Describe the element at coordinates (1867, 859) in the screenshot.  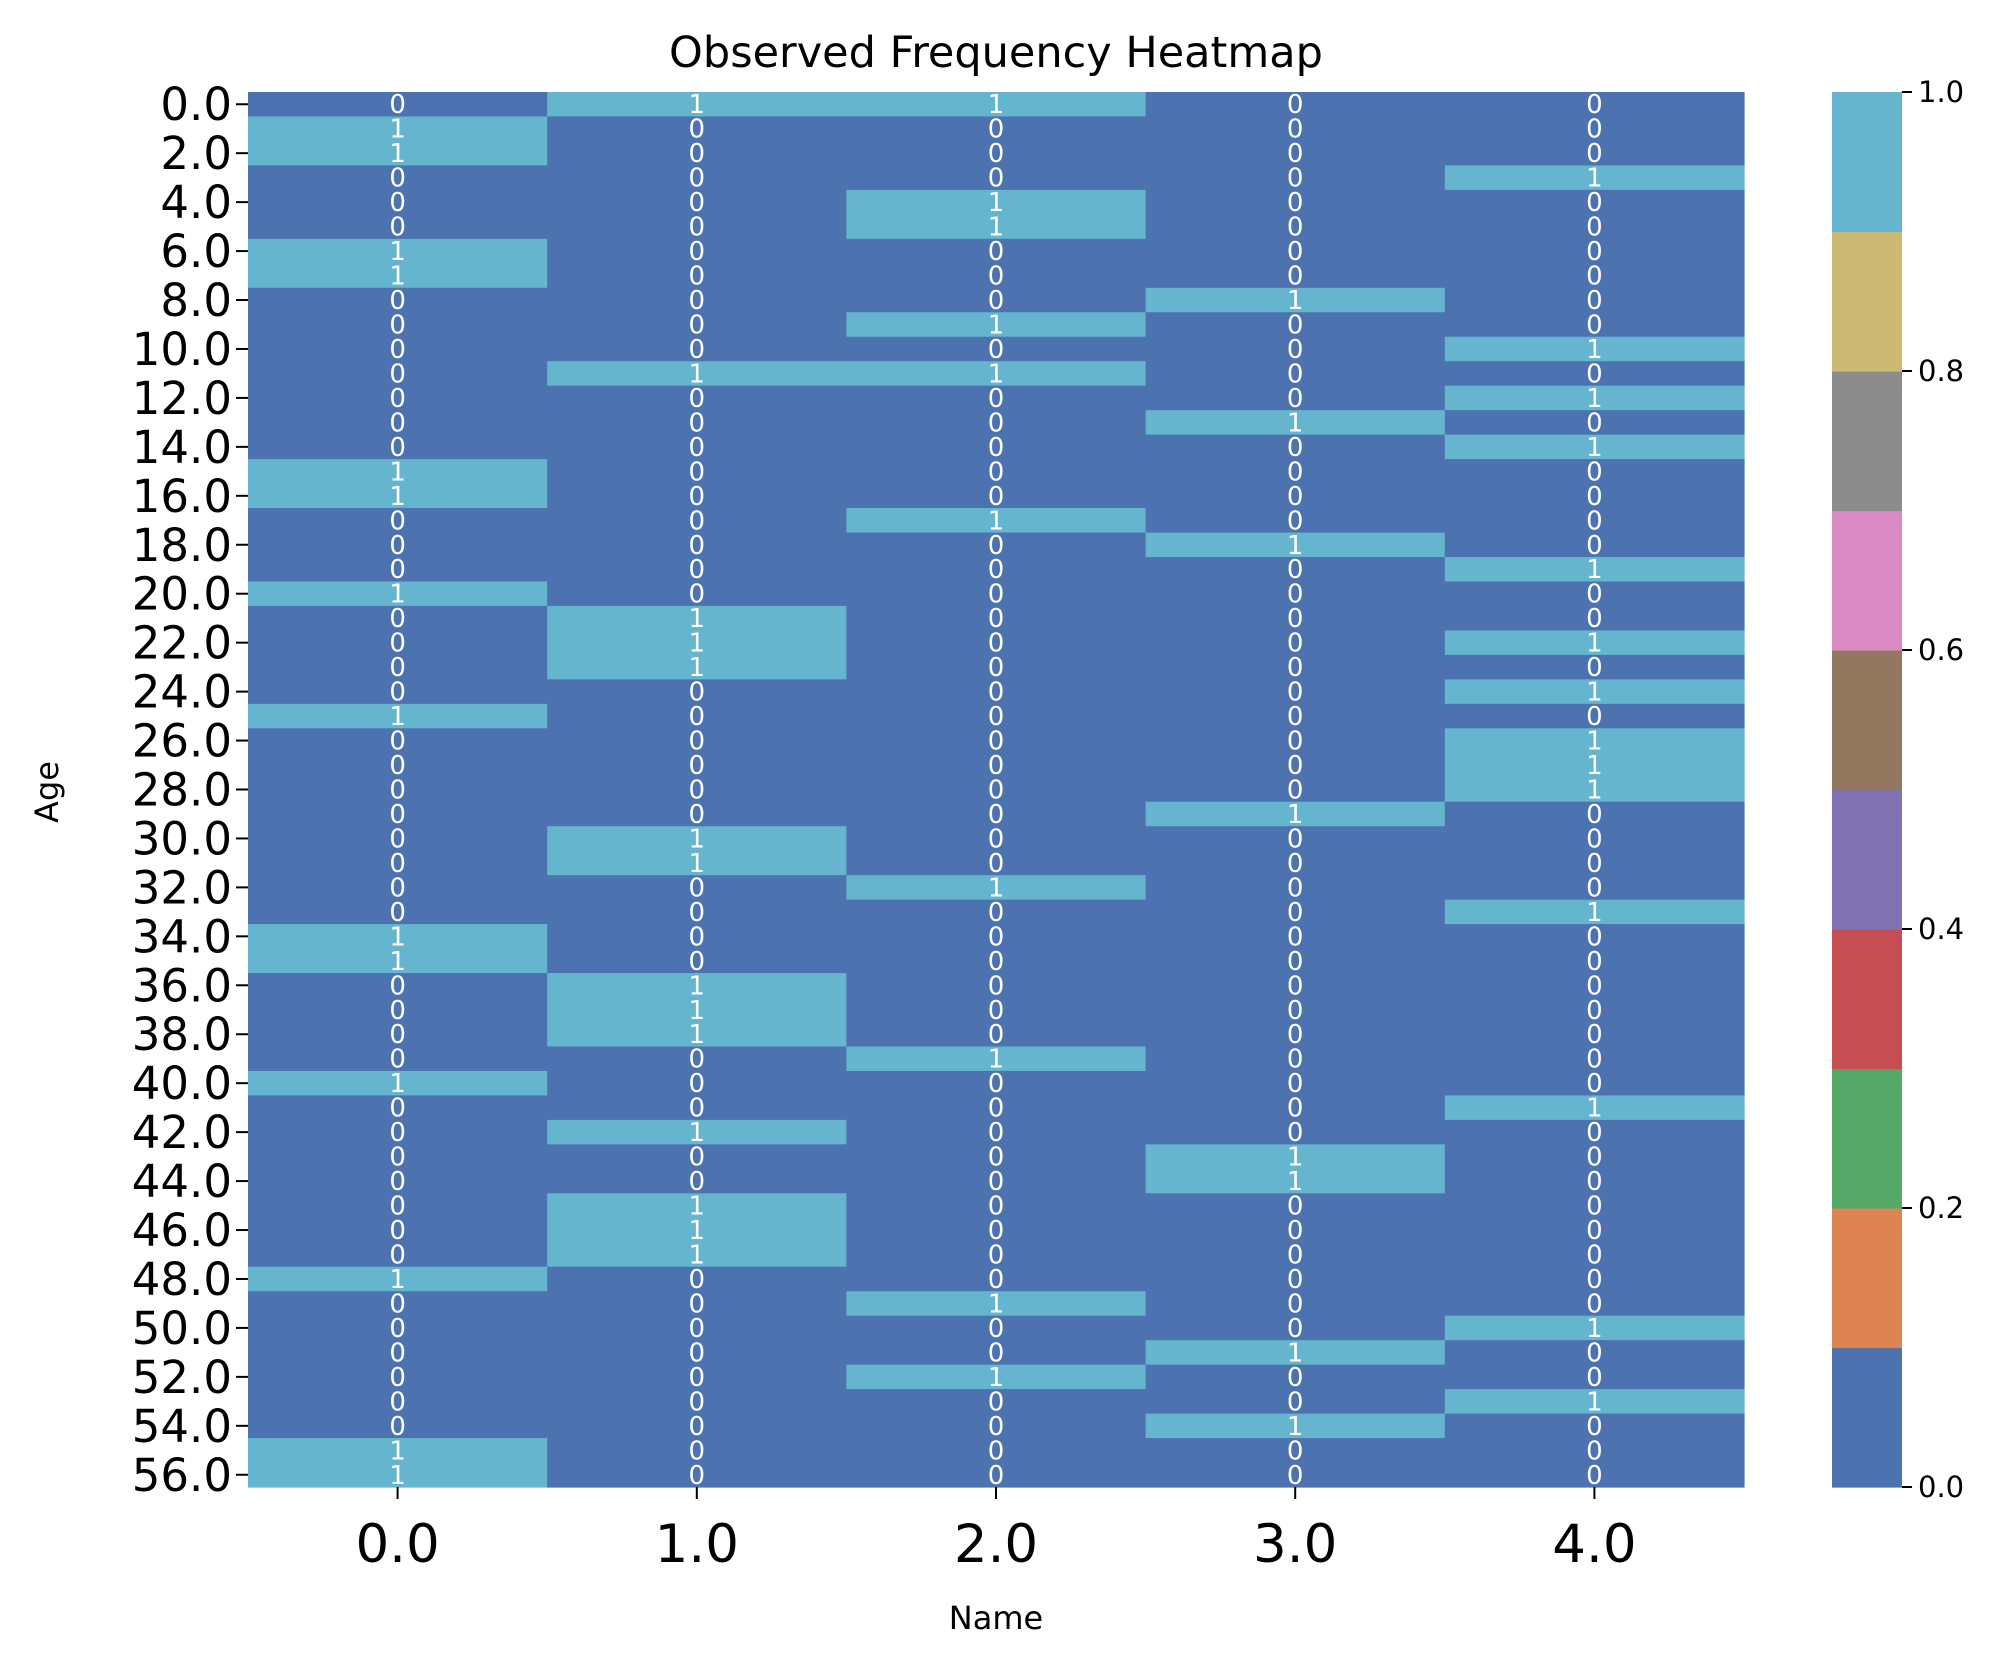
I see `colorbar-segment` at that location.